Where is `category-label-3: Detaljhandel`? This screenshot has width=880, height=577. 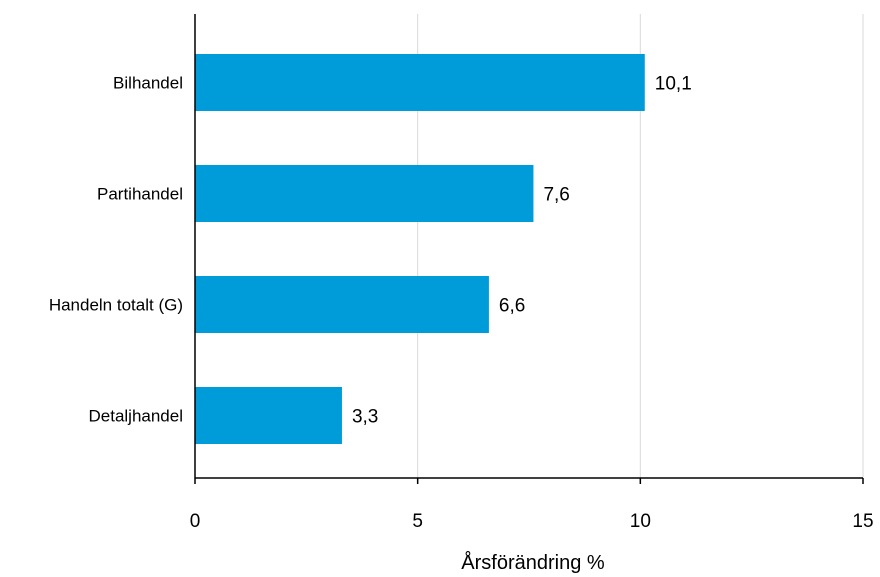
category-label-3: Detaljhandel is located at coordinates (135, 416).